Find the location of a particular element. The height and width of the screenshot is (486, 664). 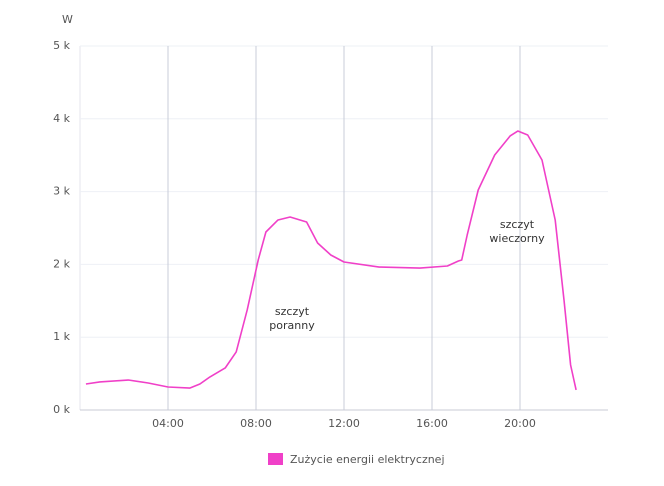

annotation: wieczorny is located at coordinates (517, 238).